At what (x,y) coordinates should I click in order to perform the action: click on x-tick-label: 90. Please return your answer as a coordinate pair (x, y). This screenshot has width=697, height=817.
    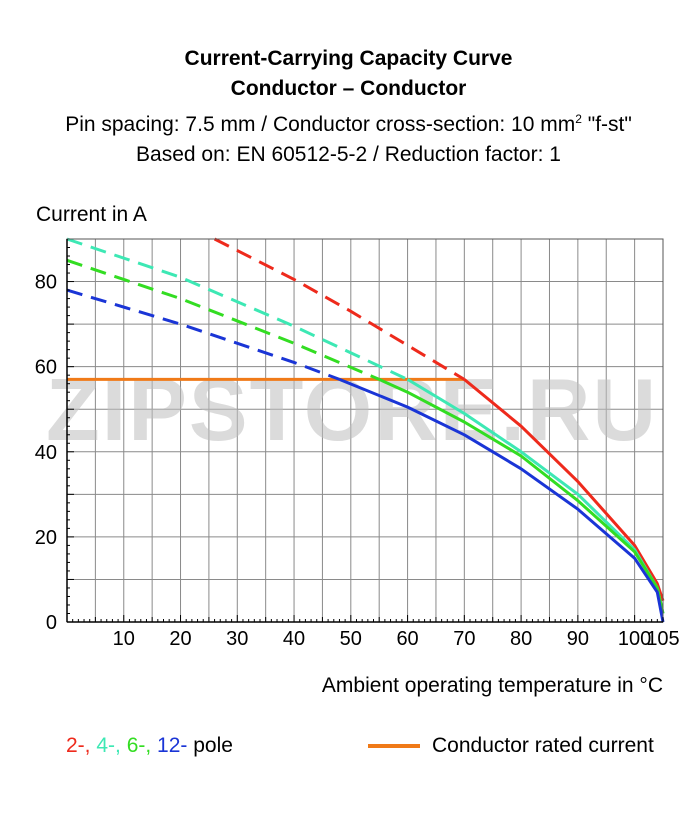
    Looking at the image, I should click on (578, 639).